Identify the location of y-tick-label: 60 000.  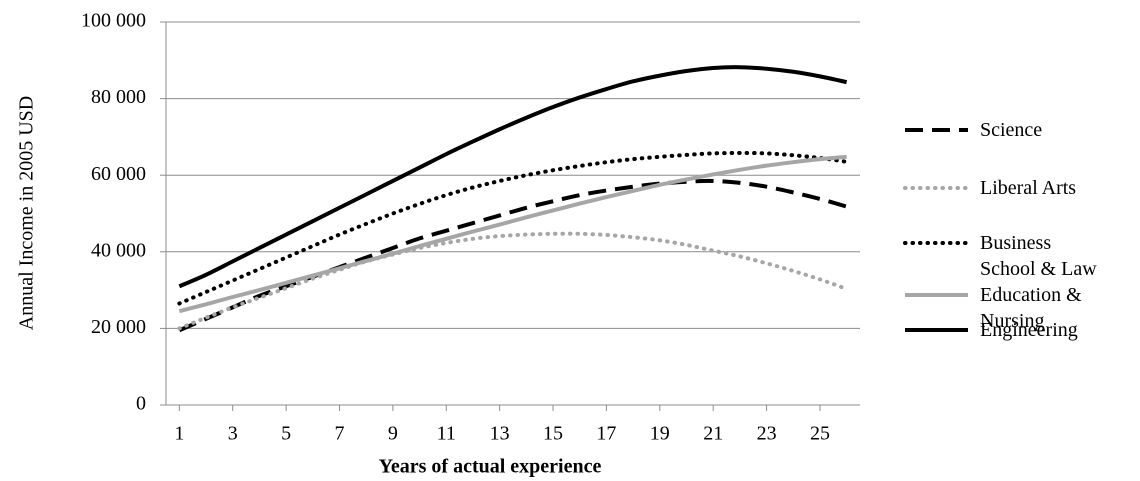
(118, 174).